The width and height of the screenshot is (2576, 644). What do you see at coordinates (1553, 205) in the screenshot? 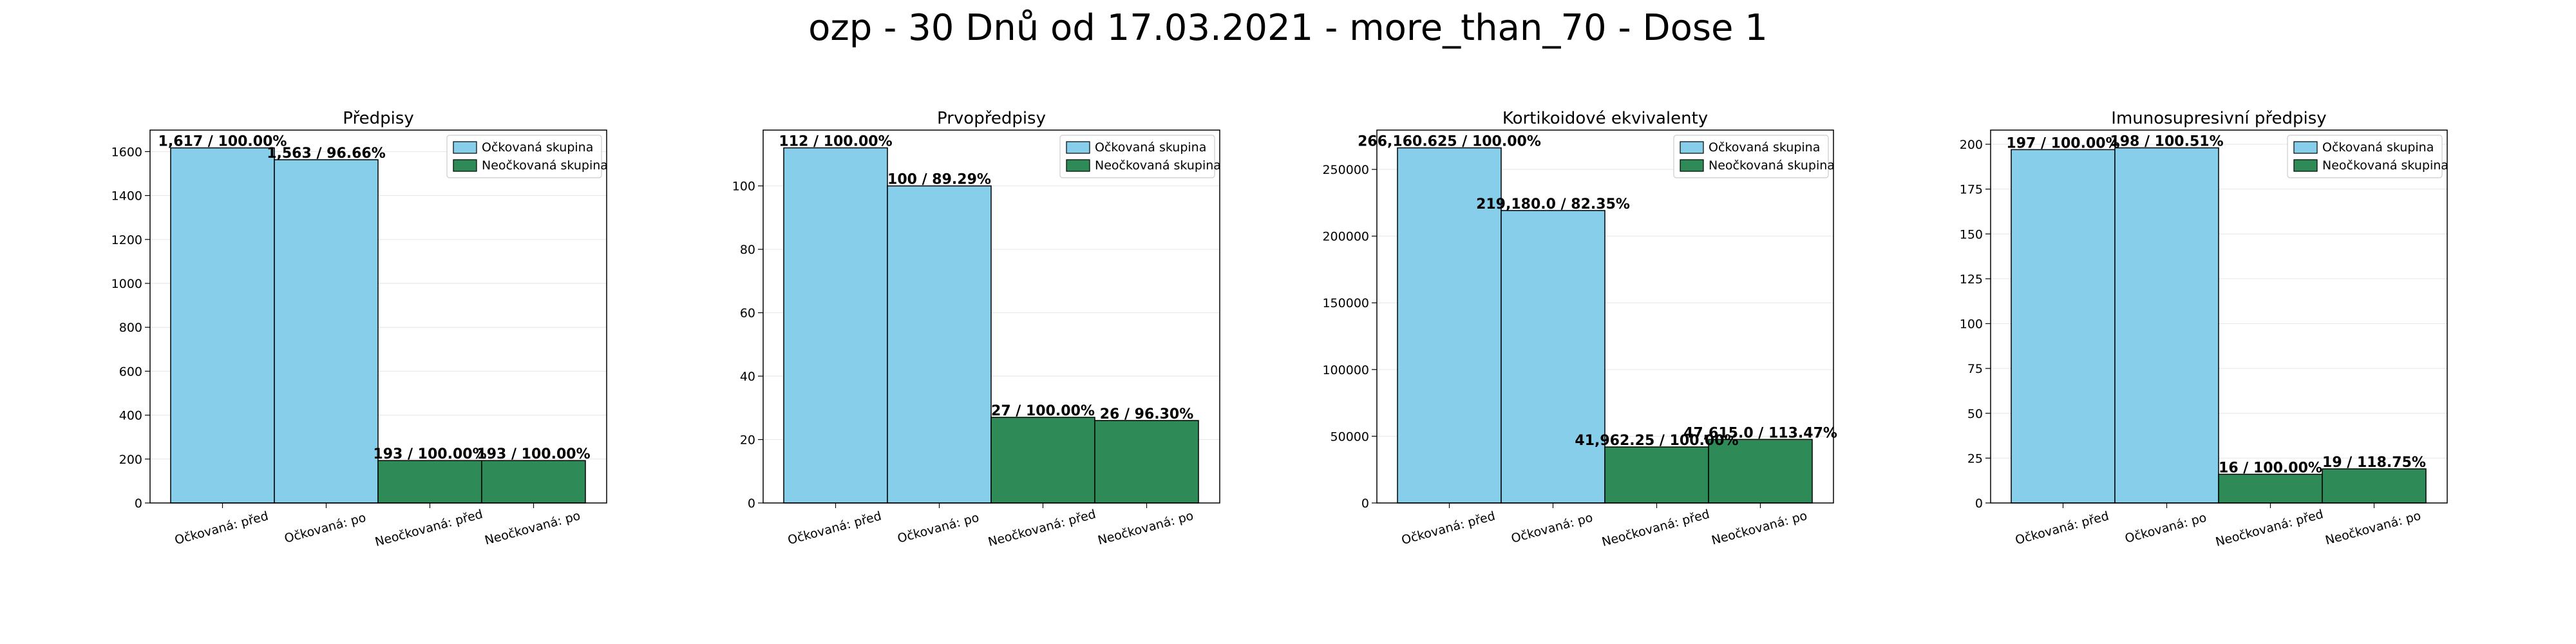
I see `data-label: 219,180.0 / 82.35%` at bounding box center [1553, 205].